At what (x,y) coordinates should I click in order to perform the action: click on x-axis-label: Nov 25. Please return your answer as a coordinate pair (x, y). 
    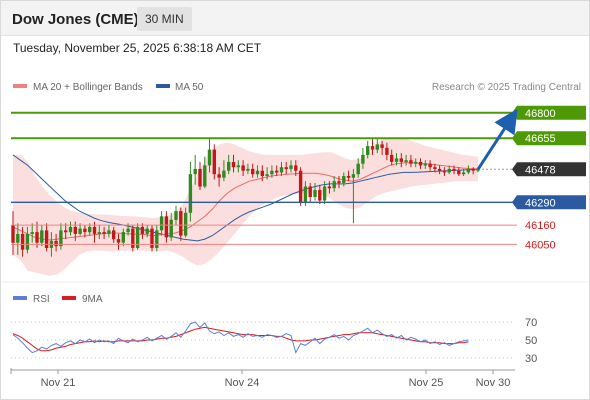
    Looking at the image, I should click on (426, 383).